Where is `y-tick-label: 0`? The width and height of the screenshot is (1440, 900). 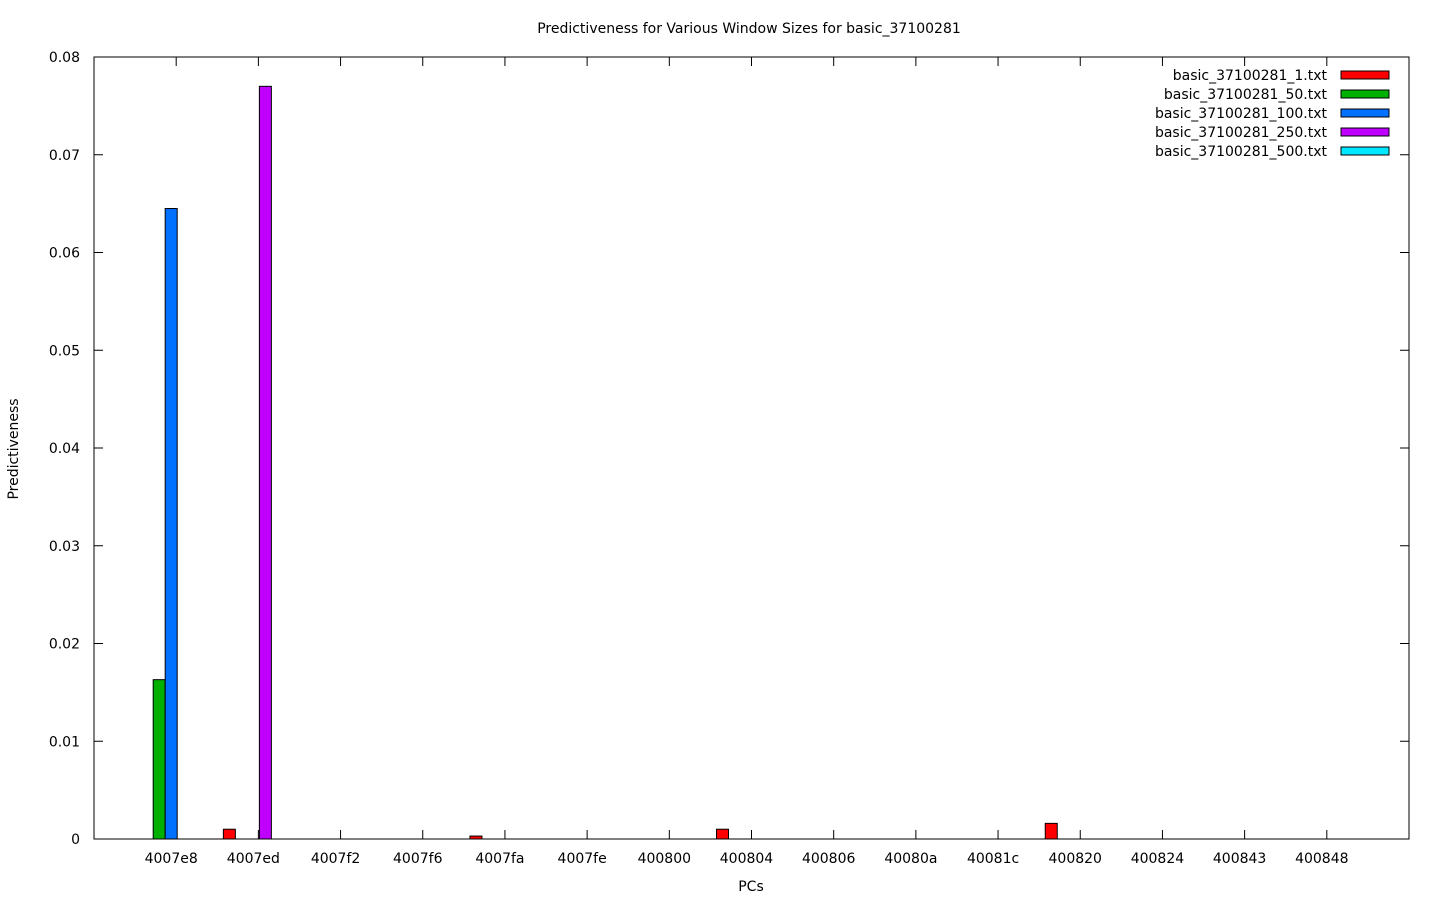 y-tick-label: 0 is located at coordinates (75, 840).